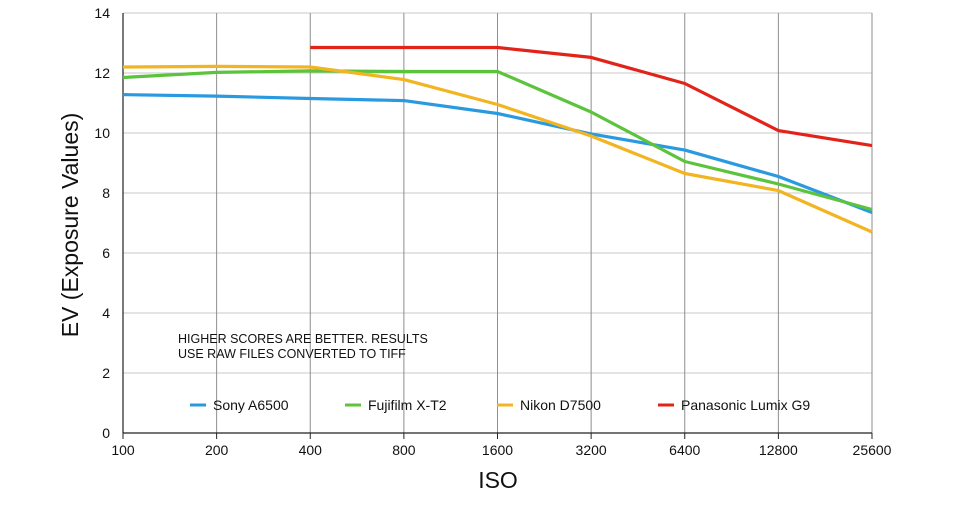 The image size is (970, 506). What do you see at coordinates (778, 450) in the screenshot?
I see `x-tick-label: 12800` at bounding box center [778, 450].